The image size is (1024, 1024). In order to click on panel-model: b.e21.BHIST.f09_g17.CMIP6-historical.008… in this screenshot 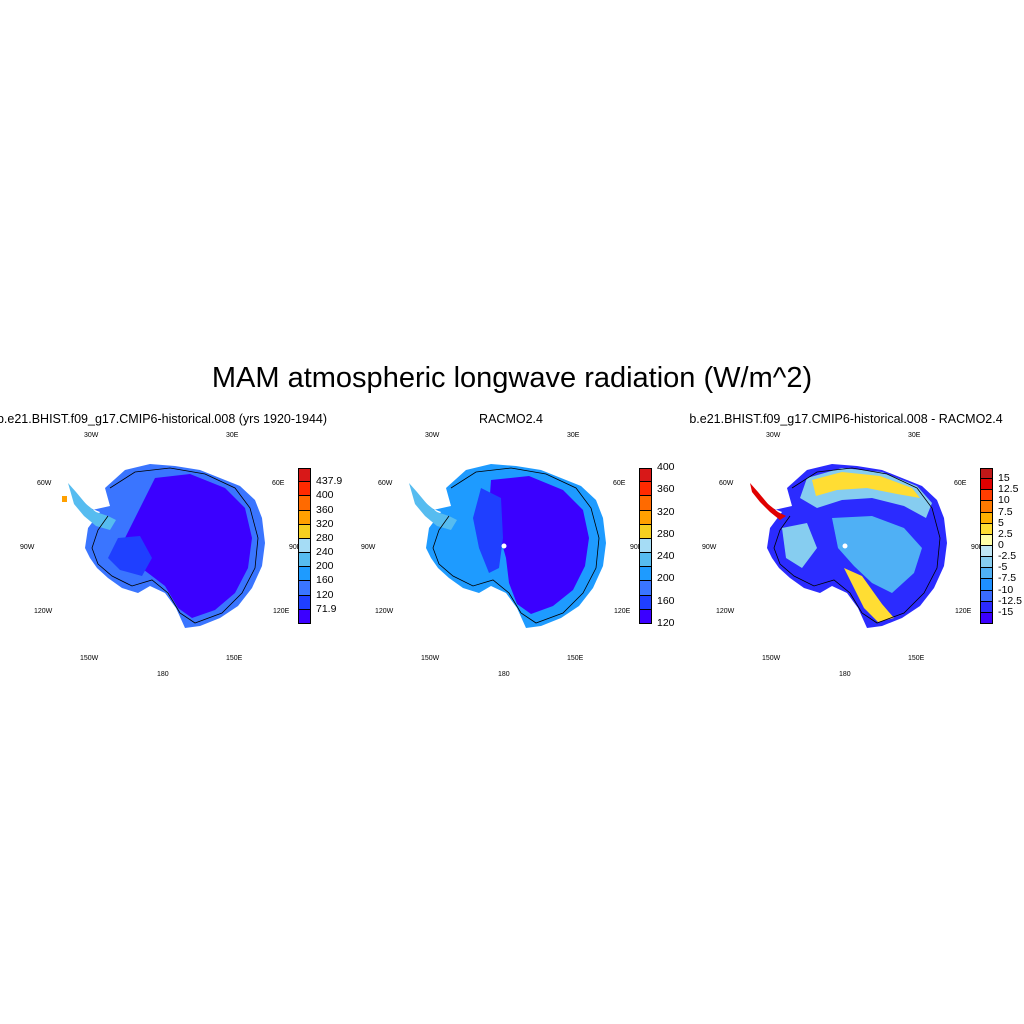, I will do `click(171, 545)`.